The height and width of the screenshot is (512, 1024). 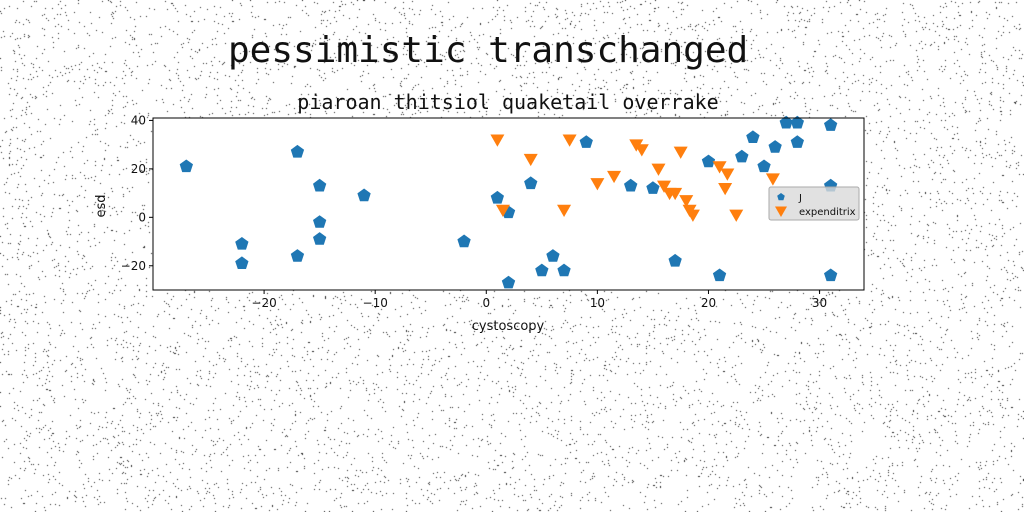 What do you see at coordinates (708, 303) in the screenshot?
I see `x-tick-label: 20` at bounding box center [708, 303].